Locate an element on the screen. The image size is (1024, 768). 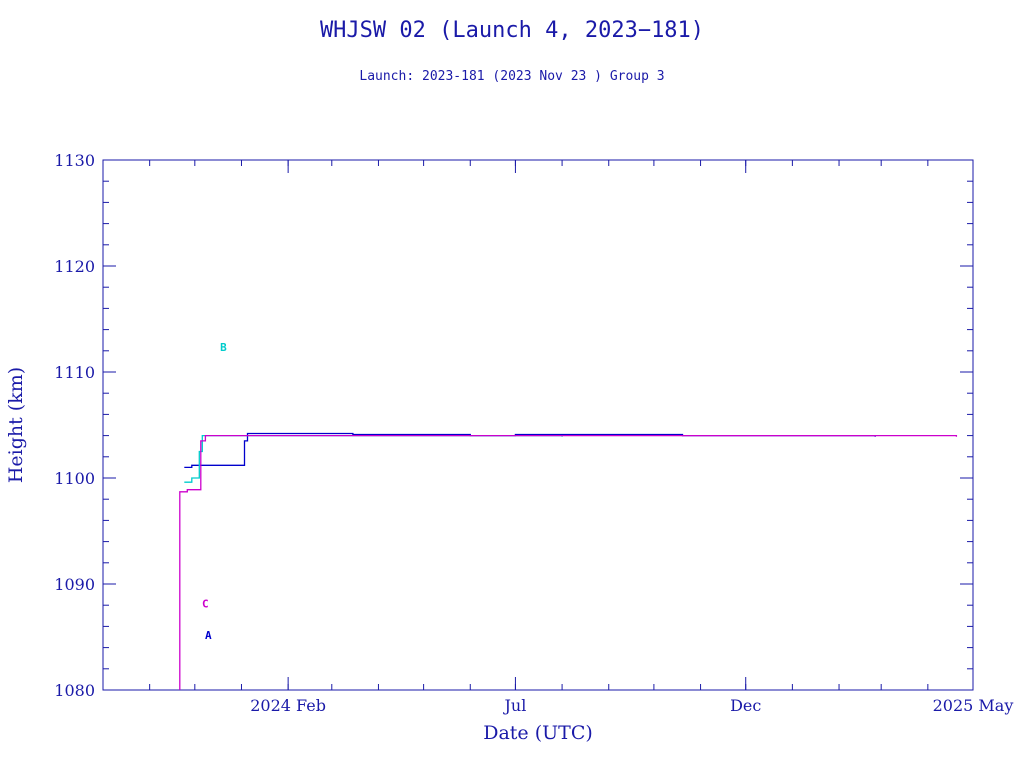
x-tick-label: 2025 May is located at coordinates (973, 705).